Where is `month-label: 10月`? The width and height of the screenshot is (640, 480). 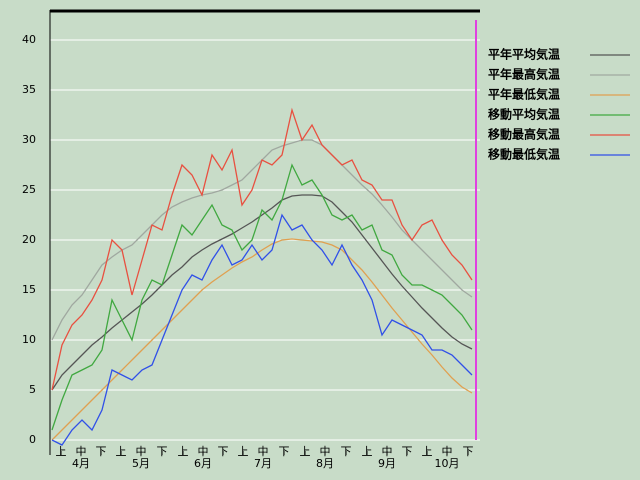
month-label: 10月 is located at coordinates (447, 463).